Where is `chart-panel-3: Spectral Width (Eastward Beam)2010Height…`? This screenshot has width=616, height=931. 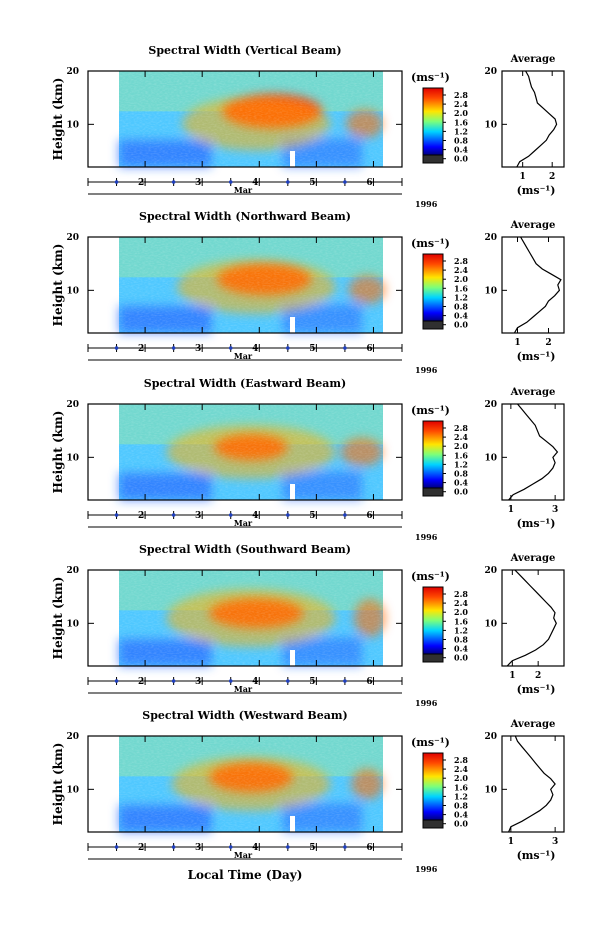 chart-panel-3: Spectral Width (Eastward Beam)2010Height… is located at coordinates (308, 459).